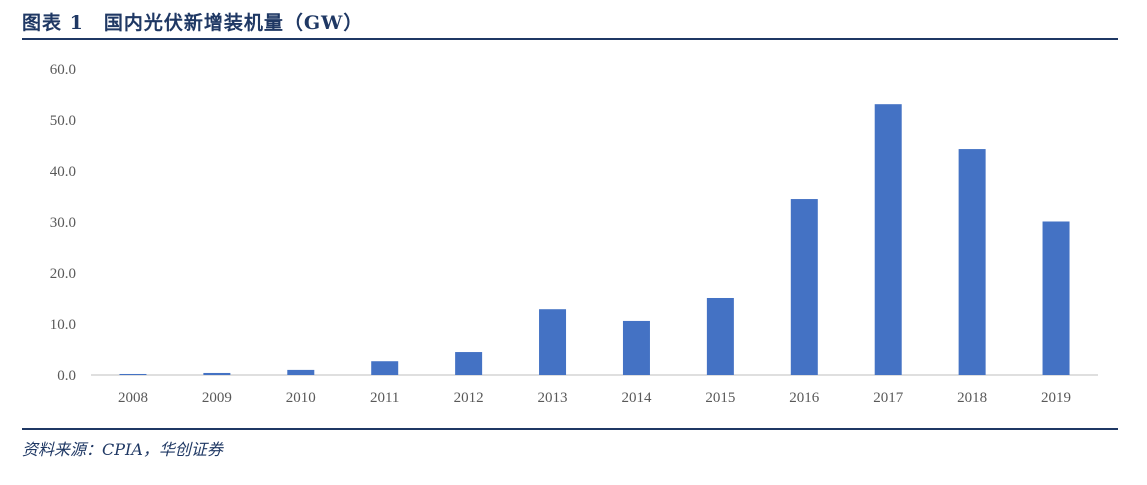 The height and width of the screenshot is (485, 1147). What do you see at coordinates (66, 376) in the screenshot?
I see `y-tick-label: 0.0` at bounding box center [66, 376].